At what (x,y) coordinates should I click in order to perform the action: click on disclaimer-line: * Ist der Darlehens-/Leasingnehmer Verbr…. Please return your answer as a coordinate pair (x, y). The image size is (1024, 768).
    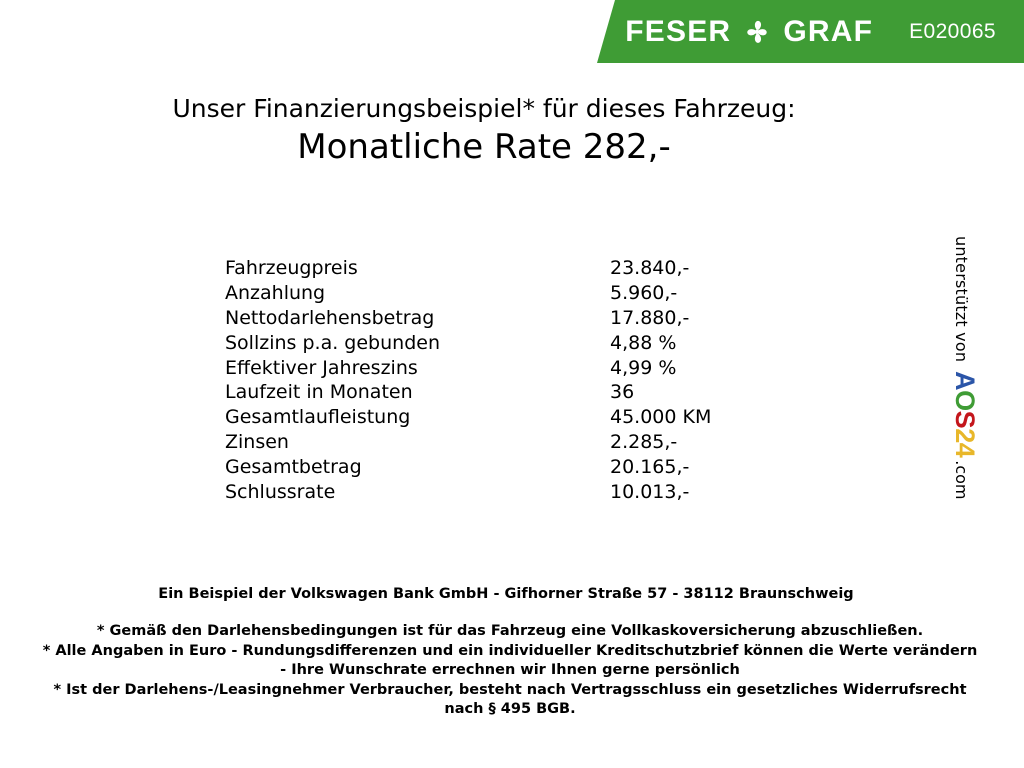
    Looking at the image, I should click on (510, 689).